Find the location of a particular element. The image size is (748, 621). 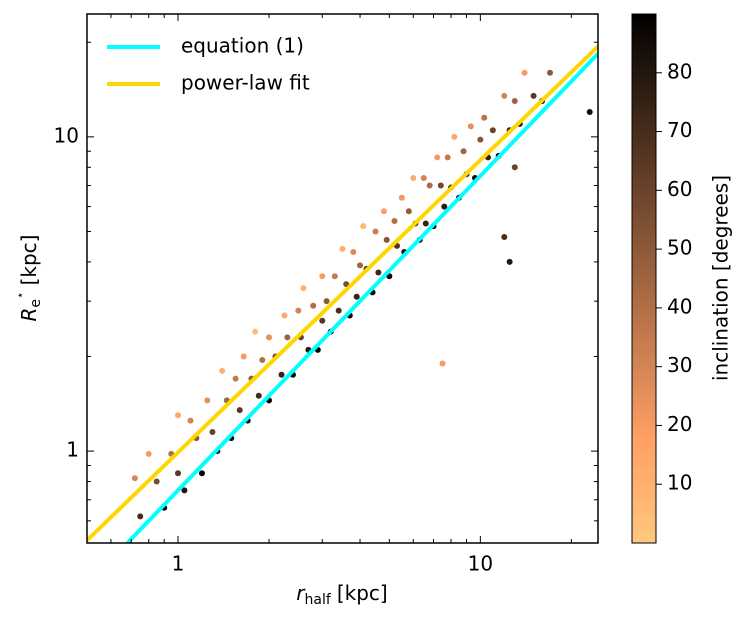

x-label-subscript: half is located at coordinates (318, 600).